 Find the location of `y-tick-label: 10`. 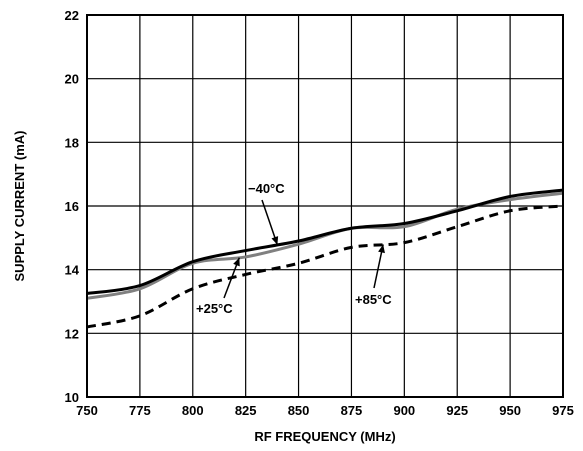

y-tick-label: 10 is located at coordinates (72, 397).